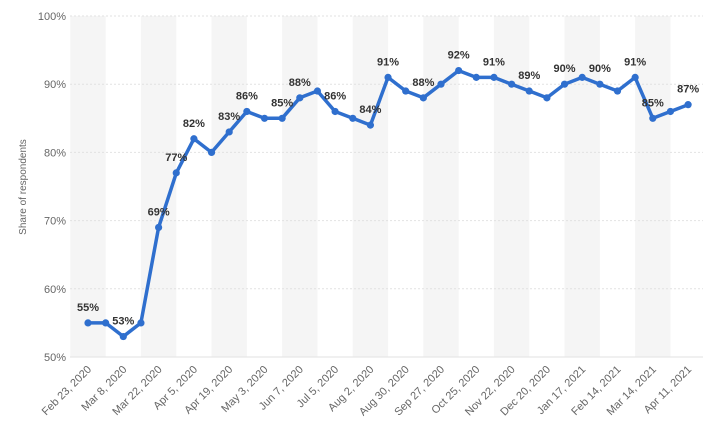  What do you see at coordinates (159, 212) in the screenshot?
I see `data-label: 69%` at bounding box center [159, 212].